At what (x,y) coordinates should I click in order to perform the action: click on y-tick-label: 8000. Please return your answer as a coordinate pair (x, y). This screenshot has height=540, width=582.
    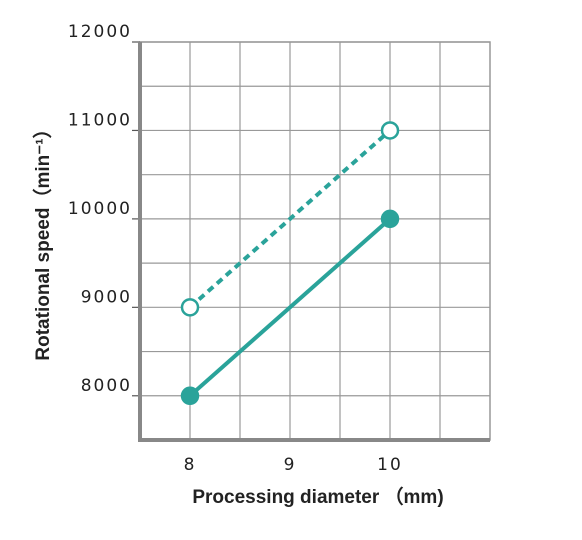
    Looking at the image, I should click on (106, 386).